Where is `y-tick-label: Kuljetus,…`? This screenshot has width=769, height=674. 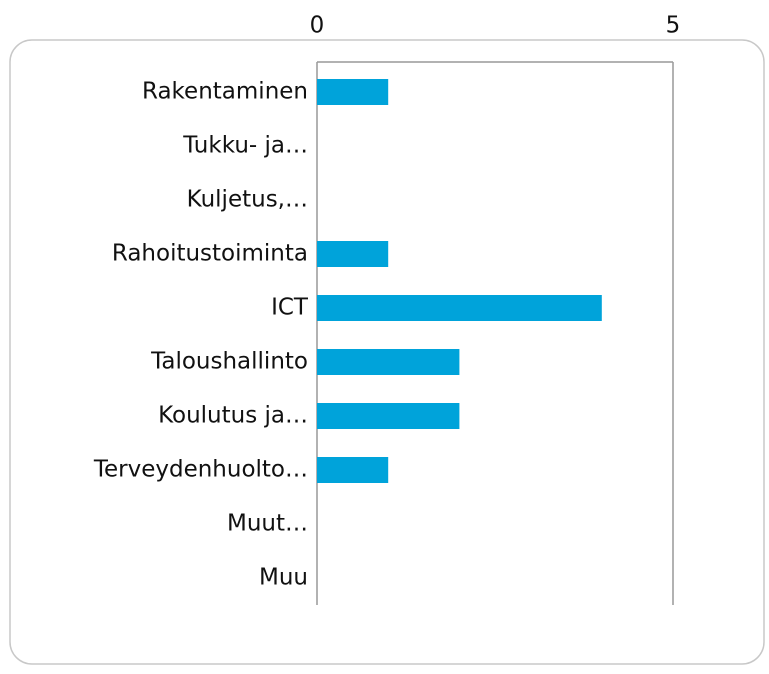 y-tick-label: Kuljetus,… is located at coordinates (247, 200).